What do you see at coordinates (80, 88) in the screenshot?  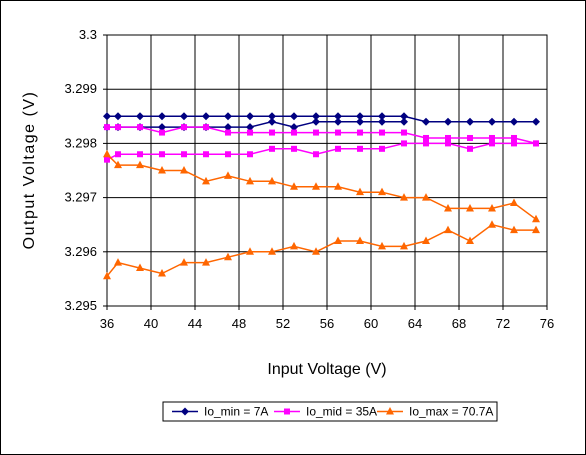 I see `y-tick-label: 3.299` at bounding box center [80, 88].